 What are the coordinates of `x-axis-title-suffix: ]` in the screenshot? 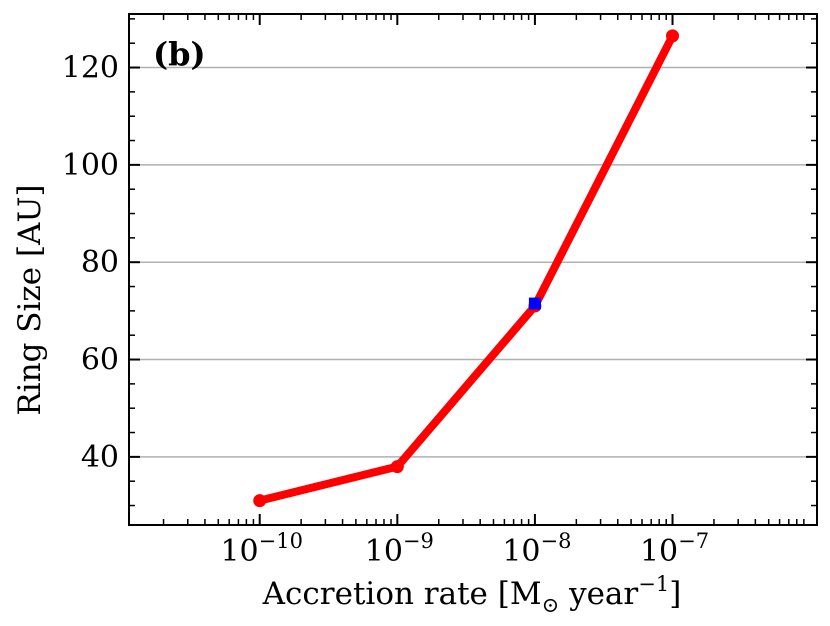 It's located at (675, 594).